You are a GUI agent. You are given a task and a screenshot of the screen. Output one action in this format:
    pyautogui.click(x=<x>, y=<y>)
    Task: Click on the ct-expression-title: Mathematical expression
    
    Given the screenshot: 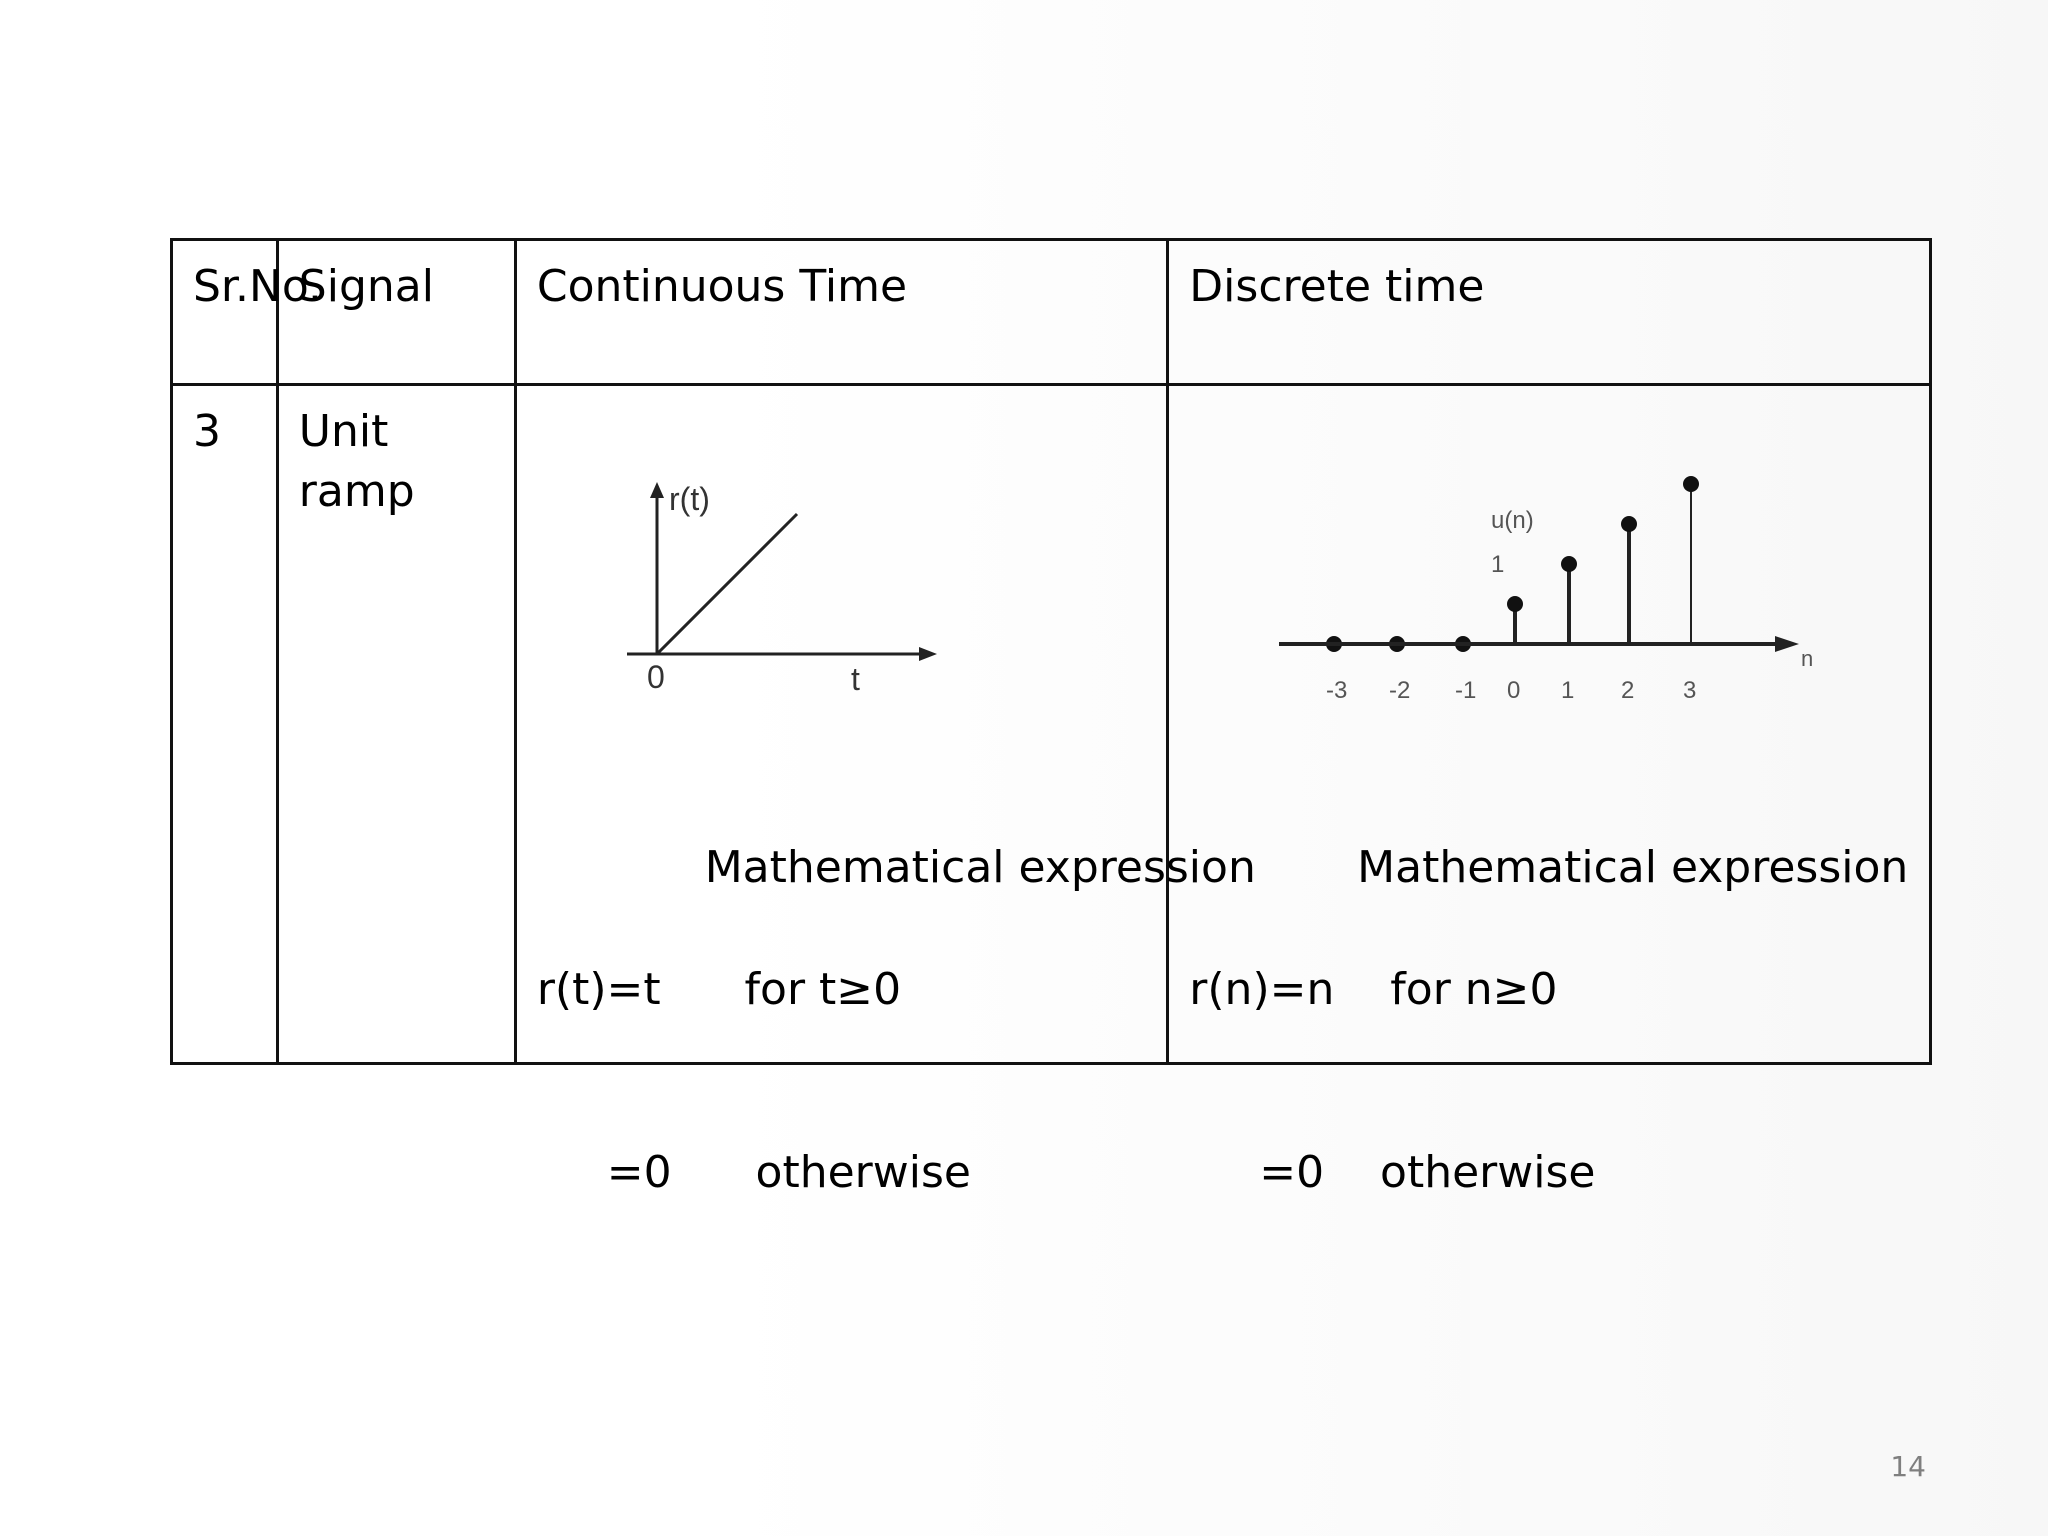 What is the action you would take?
    pyautogui.click(x=980, y=867)
    